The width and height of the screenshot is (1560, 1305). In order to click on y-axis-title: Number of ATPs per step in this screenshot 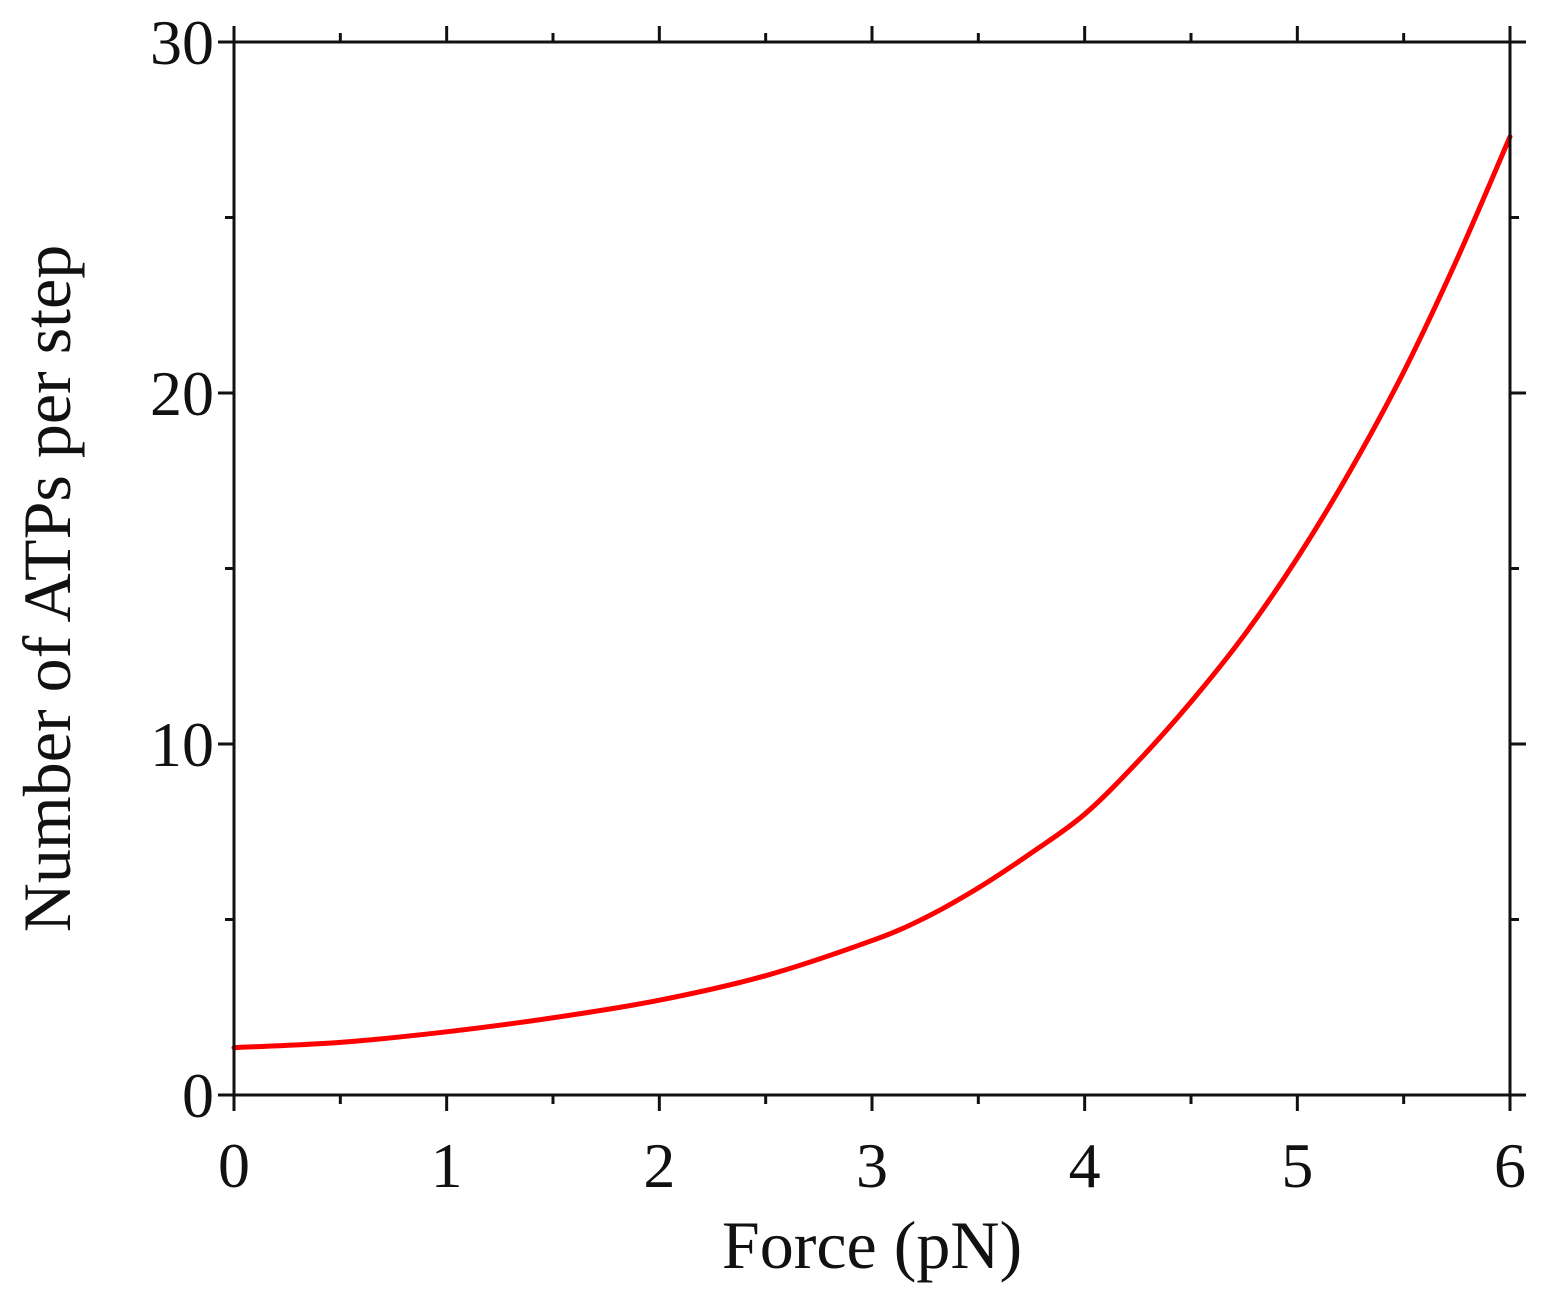, I will do `click(47, 588)`.